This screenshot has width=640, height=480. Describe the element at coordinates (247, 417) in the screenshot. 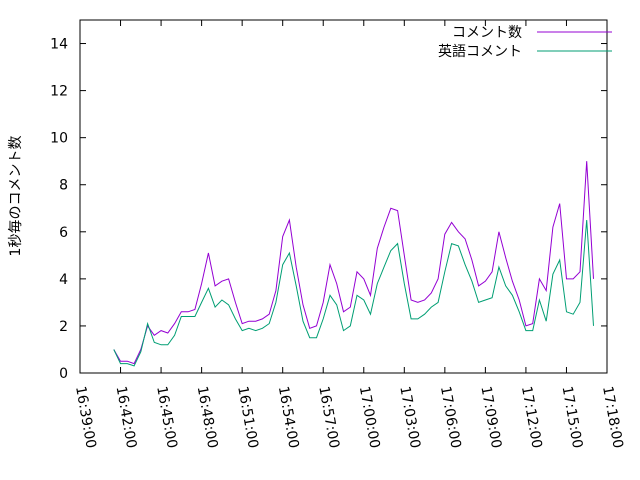

I see `x-tick-label: 16:51:00` at that location.